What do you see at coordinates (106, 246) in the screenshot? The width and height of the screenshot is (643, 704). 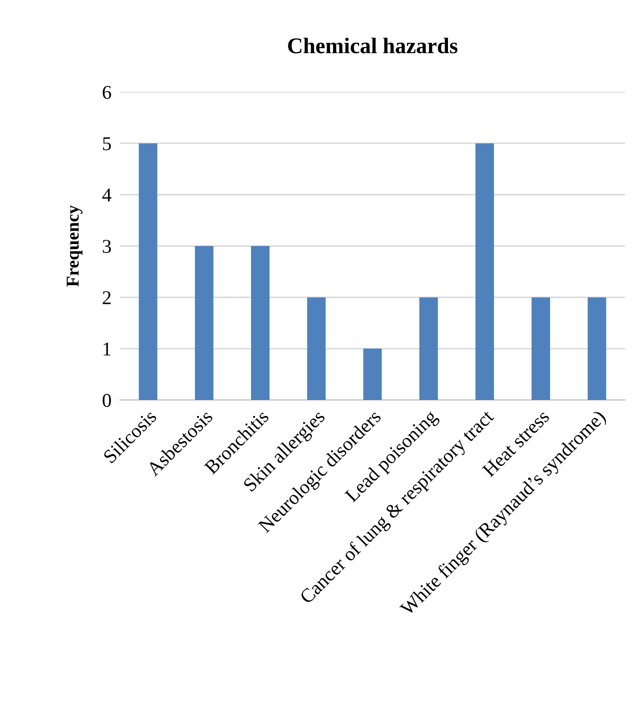 I see `y-tick-label: 3` at bounding box center [106, 246].